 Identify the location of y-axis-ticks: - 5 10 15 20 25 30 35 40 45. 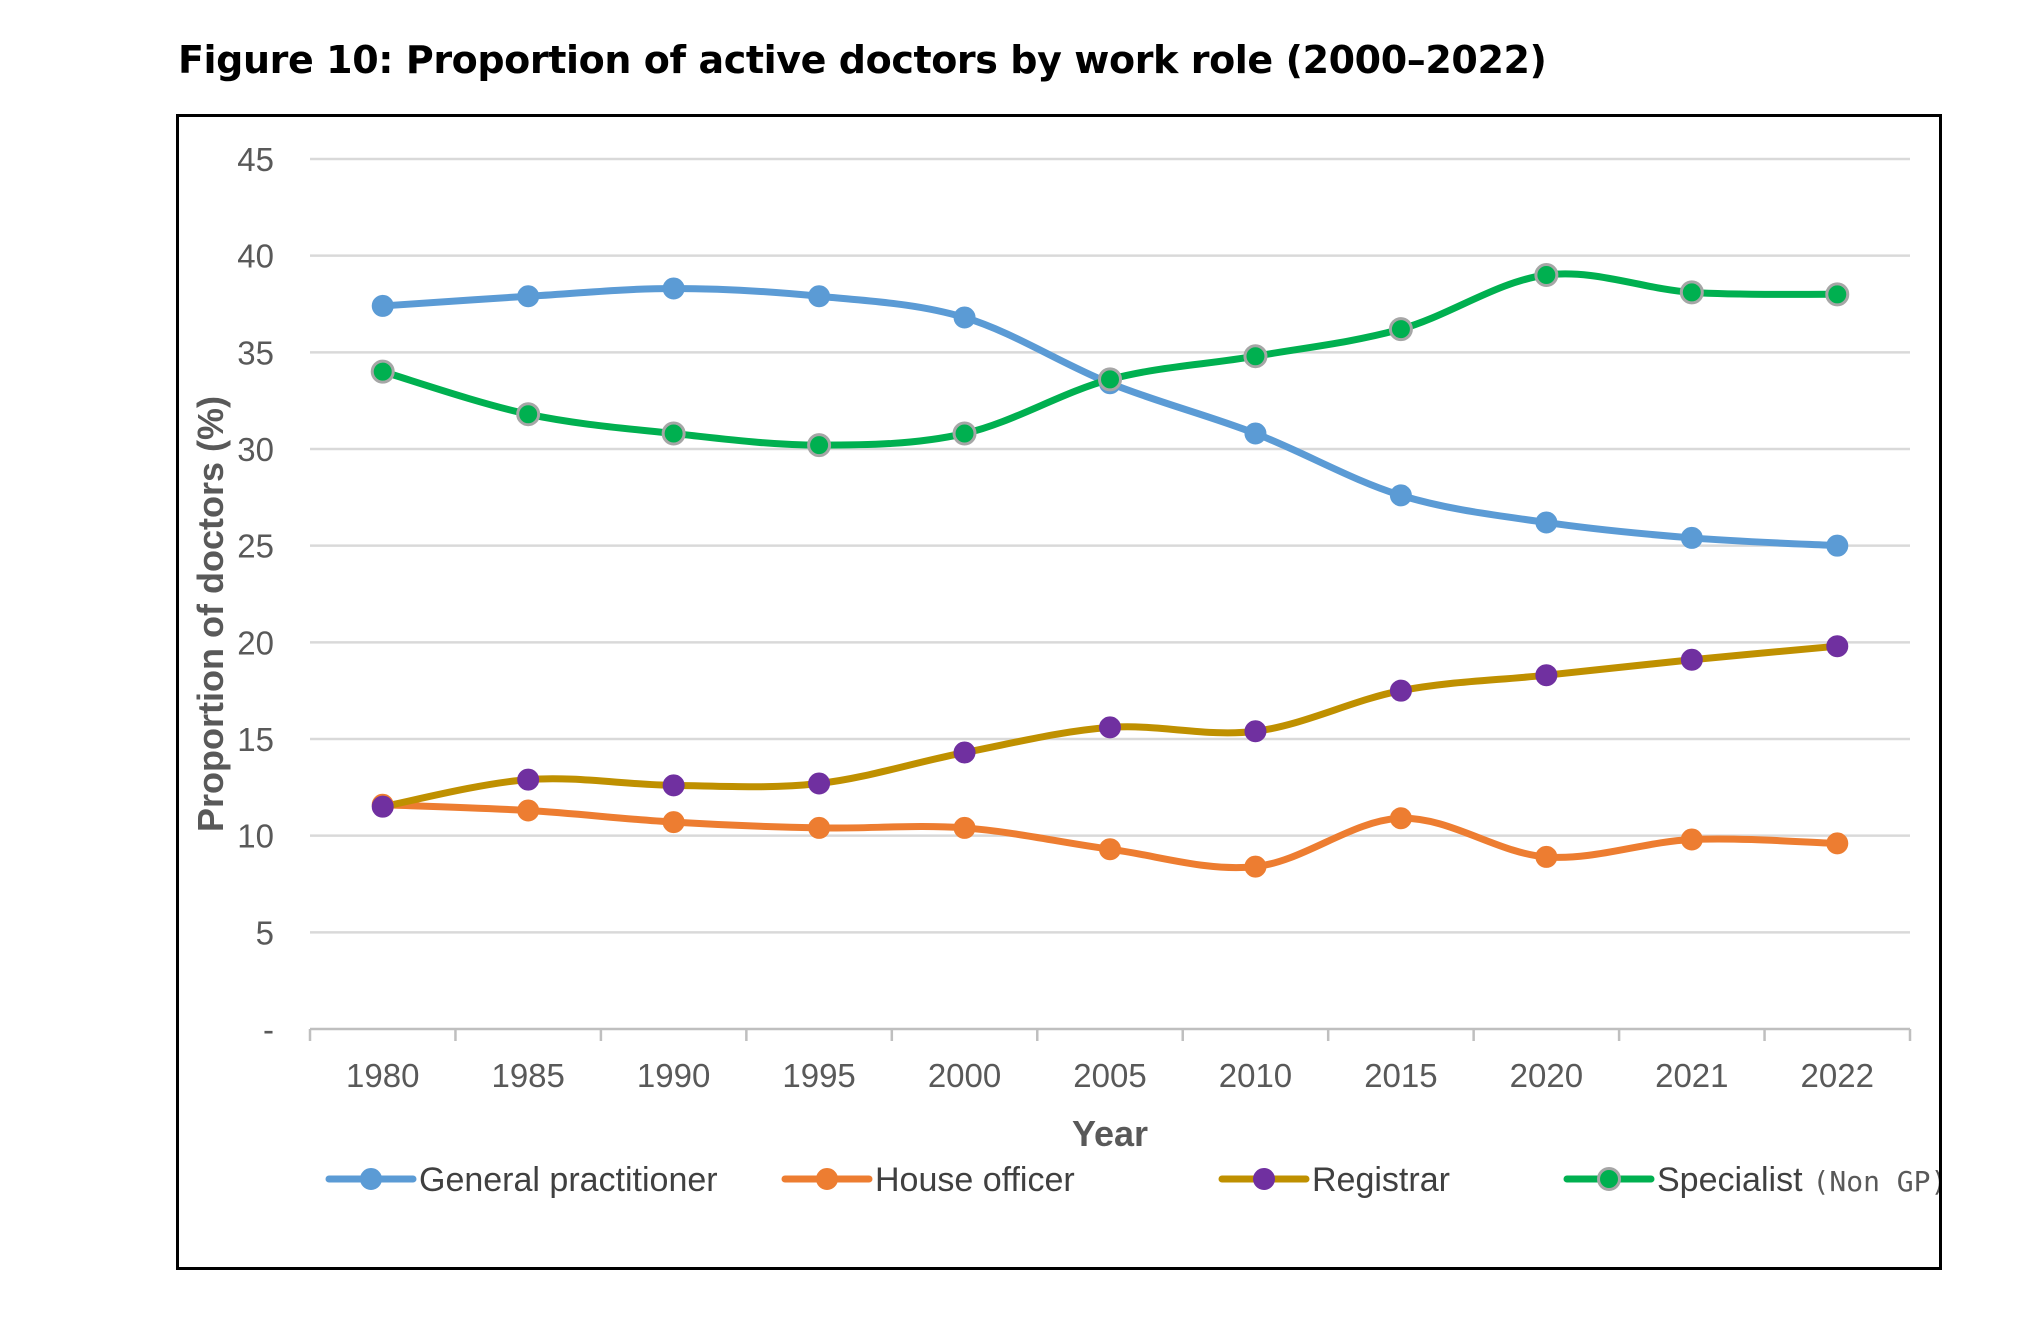
(255, 594).